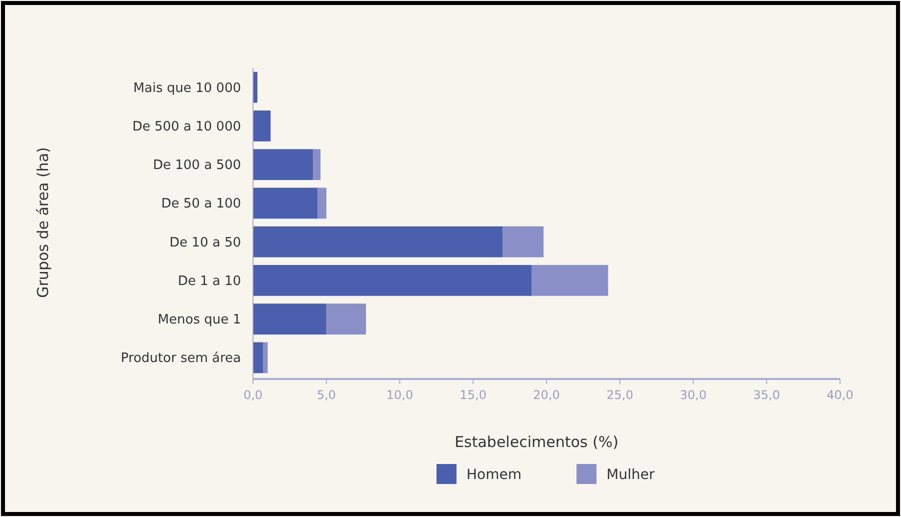  Describe the element at coordinates (186, 126) in the screenshot. I see `y-tick-label: De 500 a 10 000` at that location.